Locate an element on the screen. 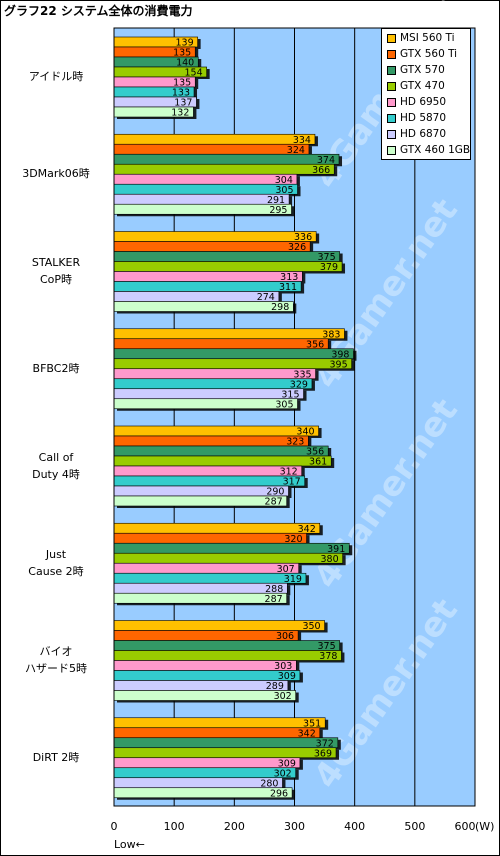 Image resolution: width=500 pixels, height=856 pixels. category-label-line: Call of is located at coordinates (56, 457).